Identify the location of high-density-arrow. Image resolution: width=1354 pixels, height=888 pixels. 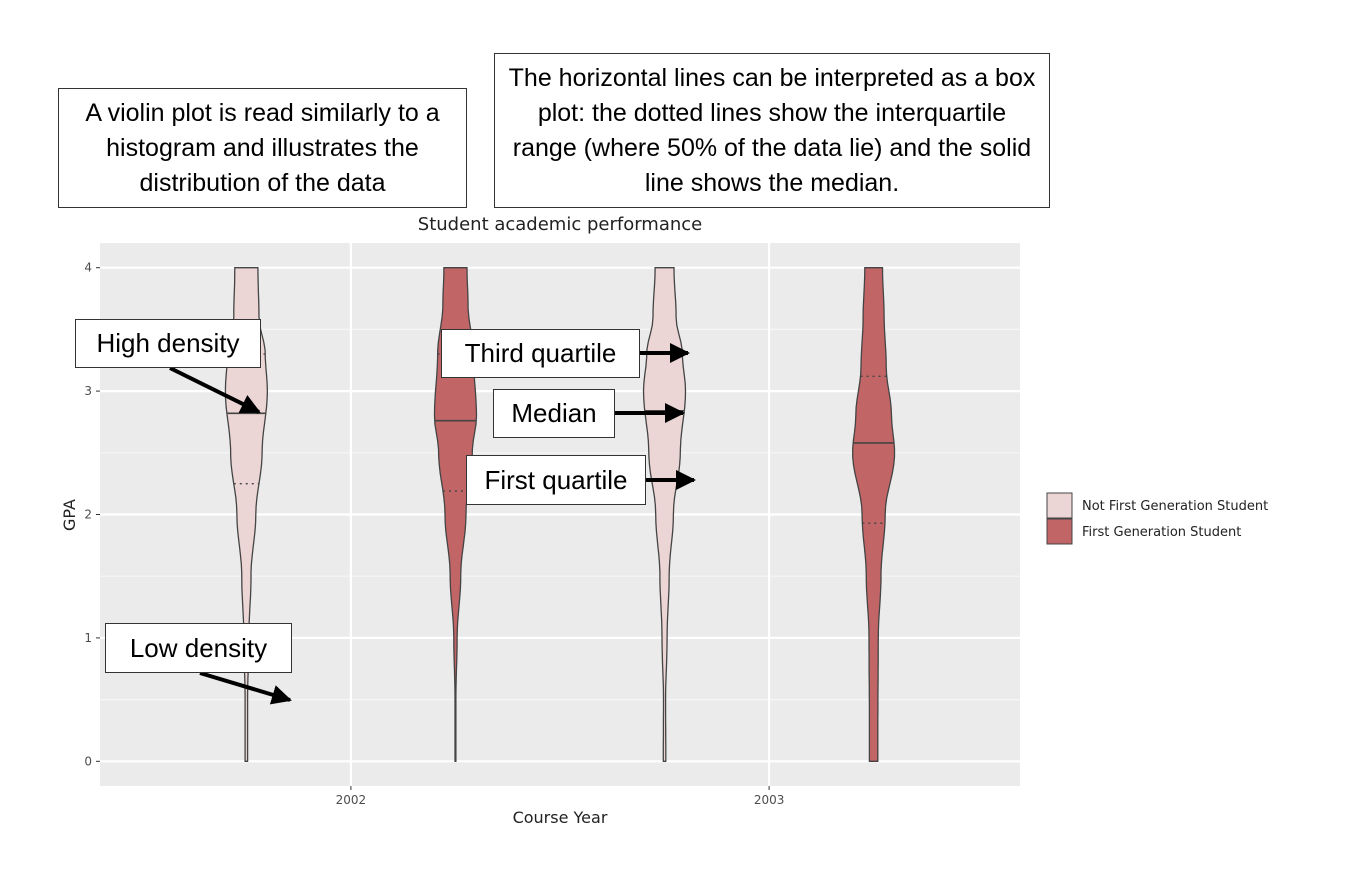
(215, 390).